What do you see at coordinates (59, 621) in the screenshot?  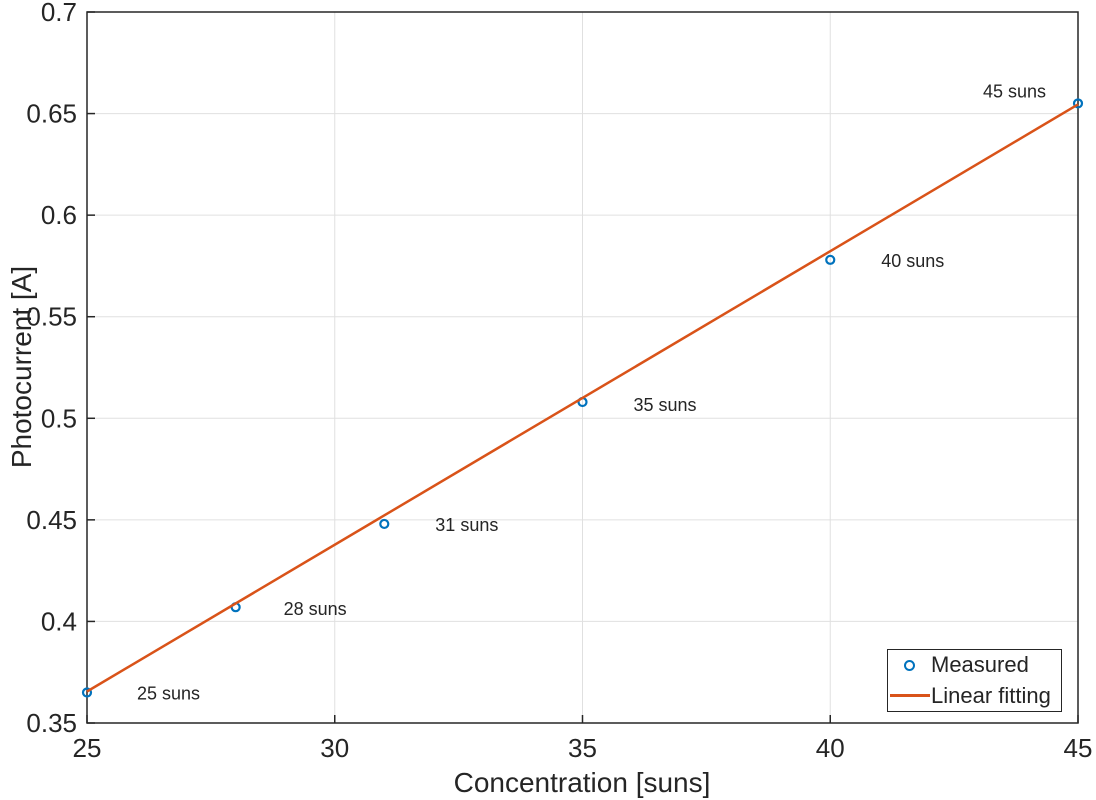 I see `y-tick-label: 0.4` at bounding box center [59, 621].